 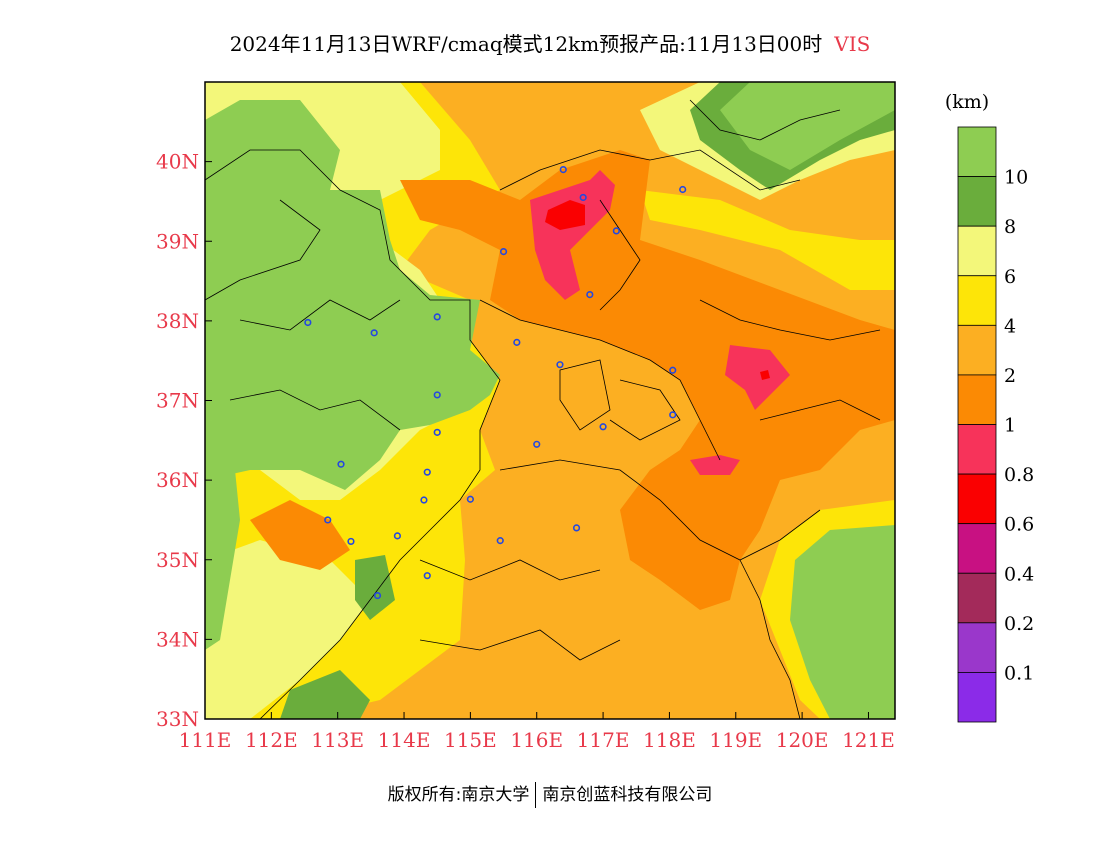 I want to click on field-1-2km-west, so click(x=300, y=535).